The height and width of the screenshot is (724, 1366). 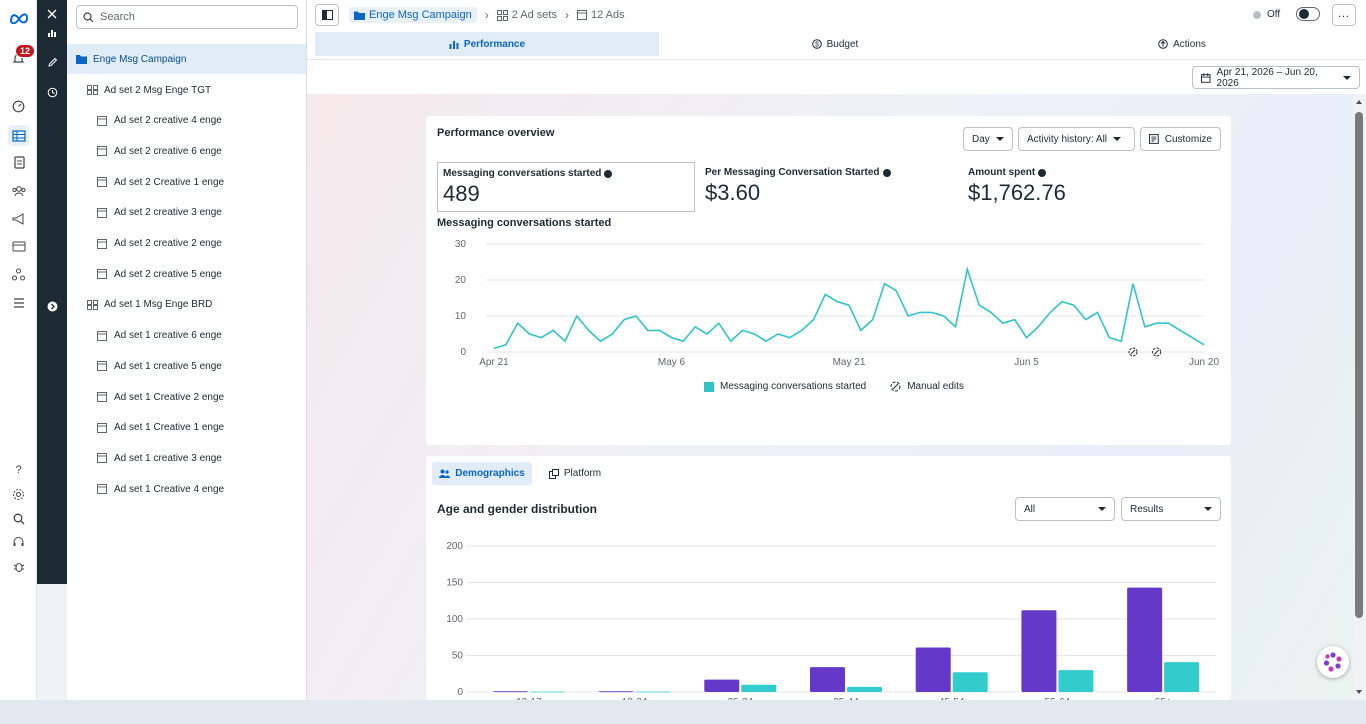 What do you see at coordinates (496, 133) in the screenshot?
I see `overview-title: Performance overview` at bounding box center [496, 133].